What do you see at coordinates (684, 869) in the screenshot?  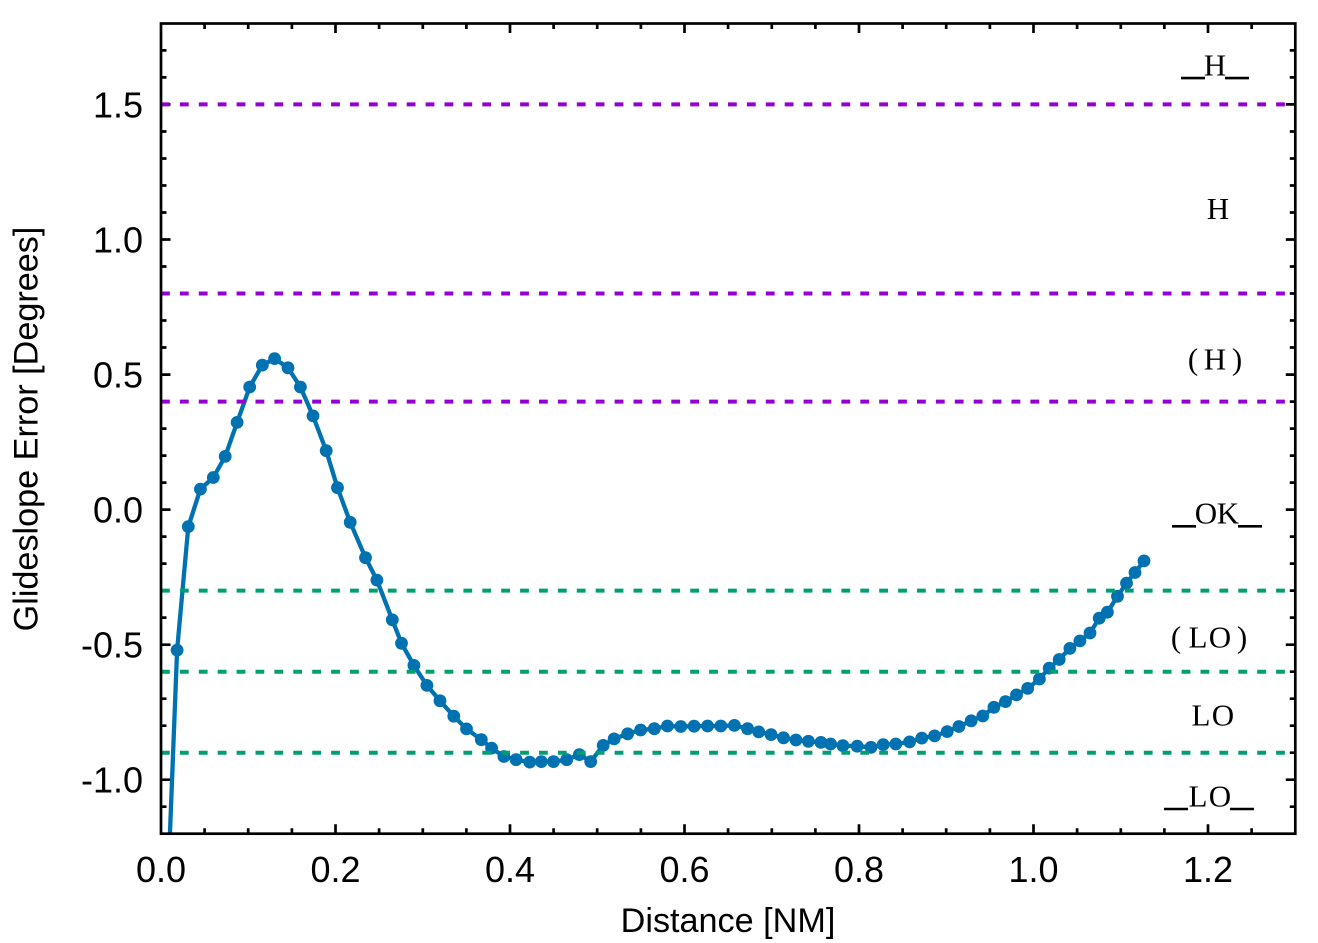 I see `svg-text: 0.6` at bounding box center [684, 869].